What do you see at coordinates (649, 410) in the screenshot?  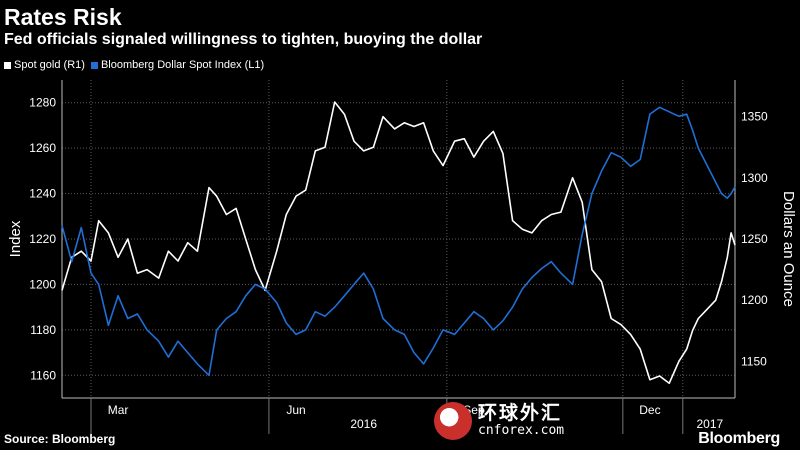 I see `x-tick-label: Dec` at bounding box center [649, 410].